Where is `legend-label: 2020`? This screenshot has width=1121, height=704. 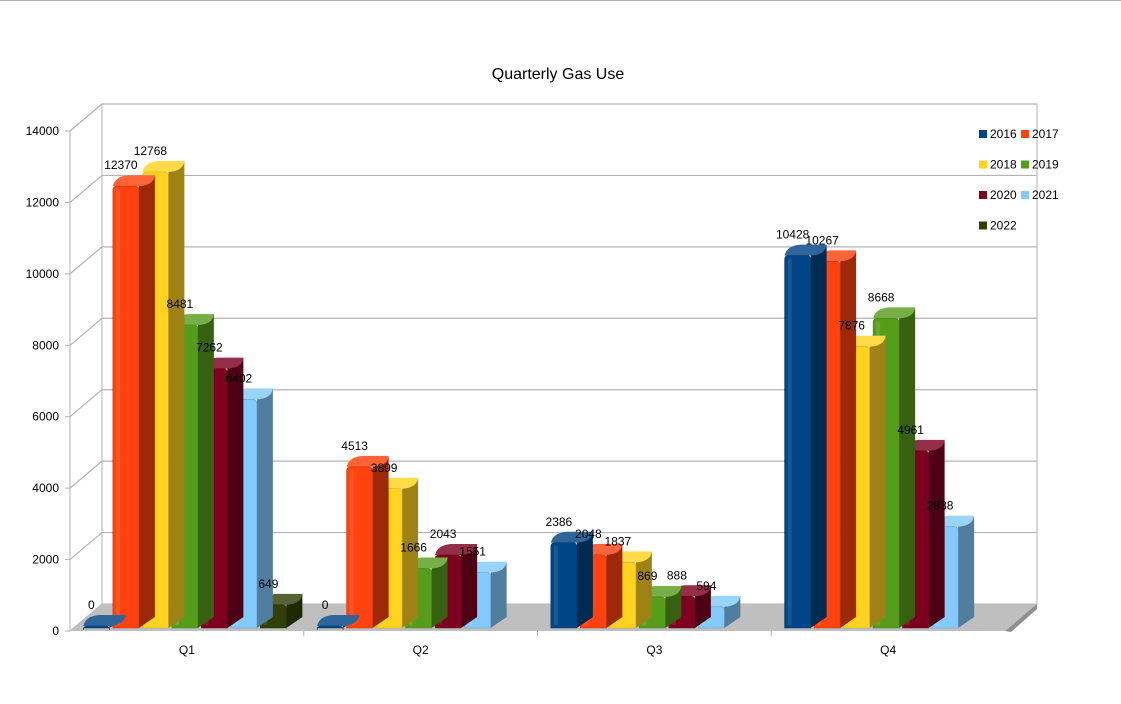 legend-label: 2020 is located at coordinates (1003, 195).